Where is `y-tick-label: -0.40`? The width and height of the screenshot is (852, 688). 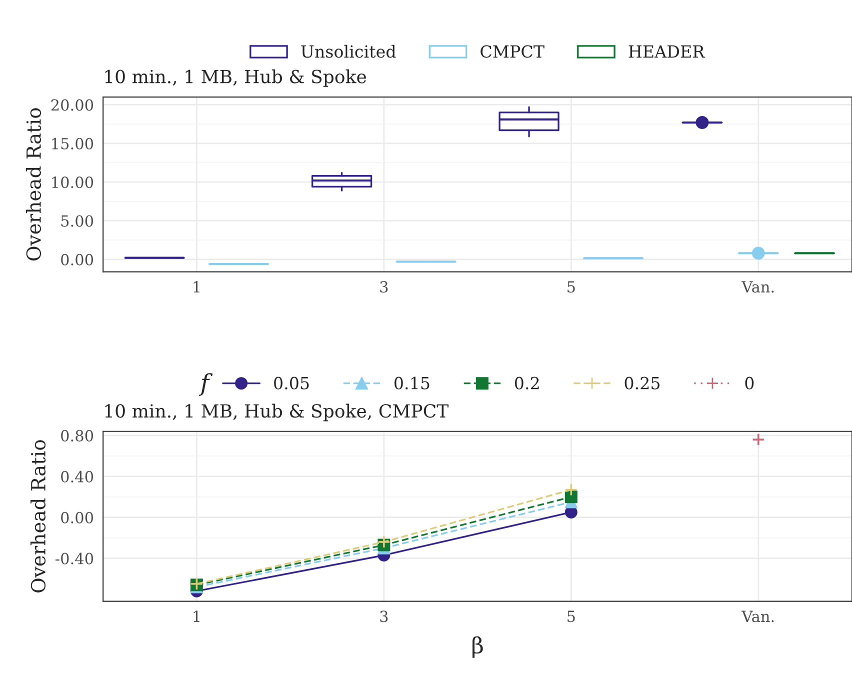
y-tick-label: -0.40 is located at coordinates (75, 558).